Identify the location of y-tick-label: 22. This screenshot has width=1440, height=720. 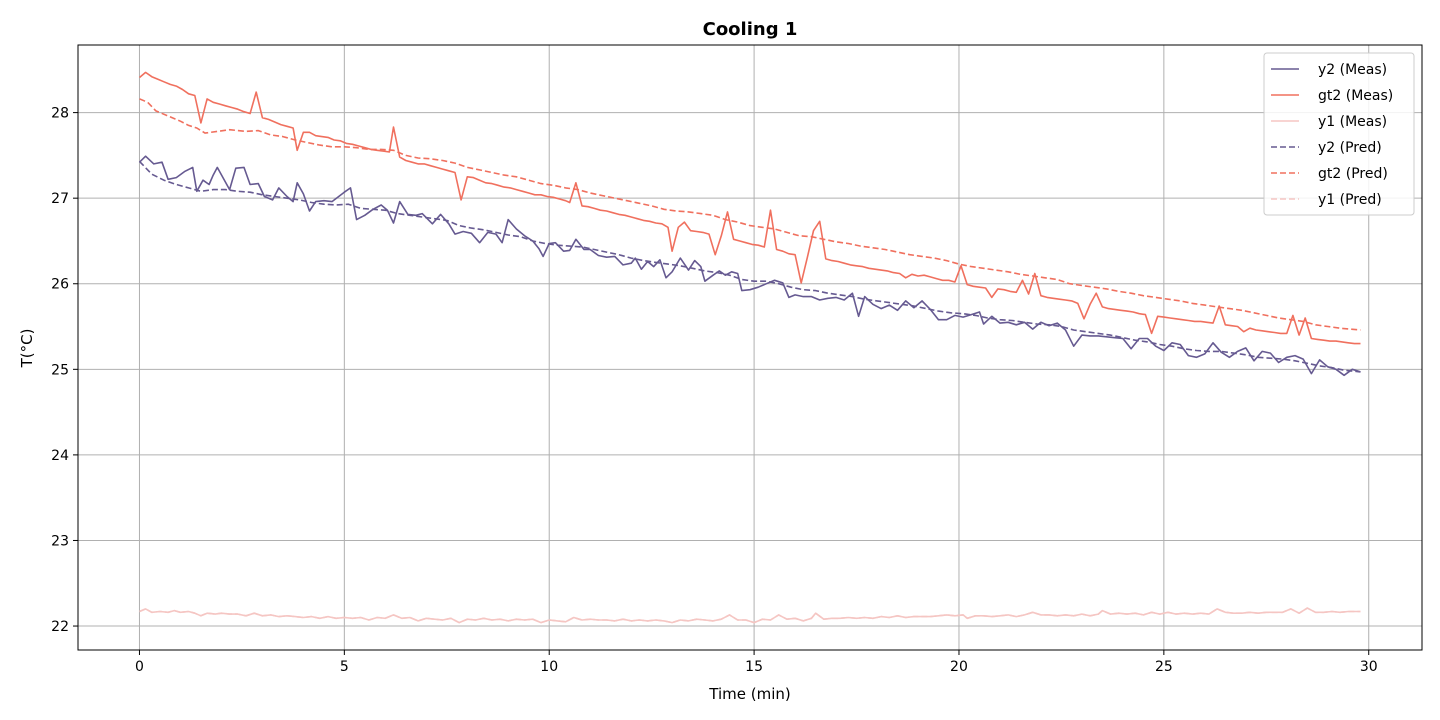
(60, 627).